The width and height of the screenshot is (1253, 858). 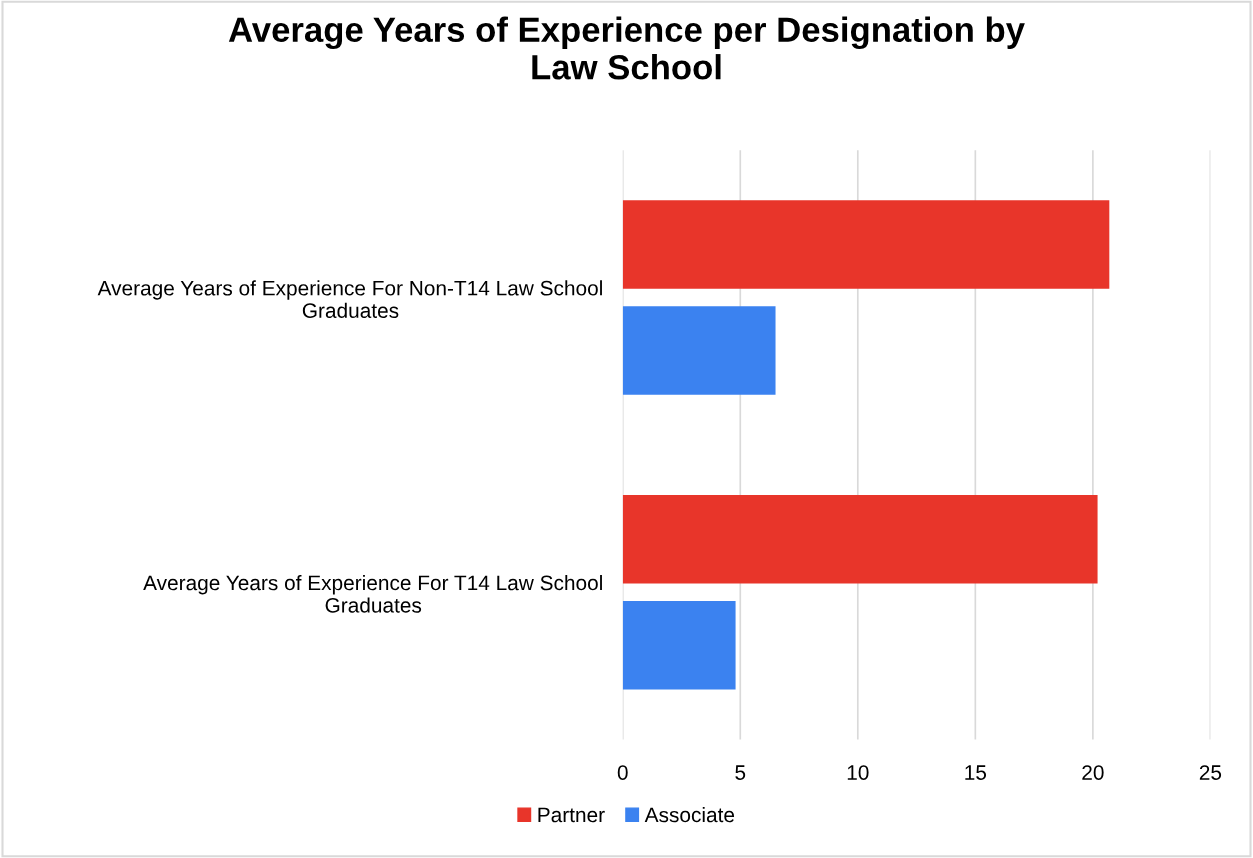 What do you see at coordinates (858, 772) in the screenshot?
I see `x-tick-label: 10` at bounding box center [858, 772].